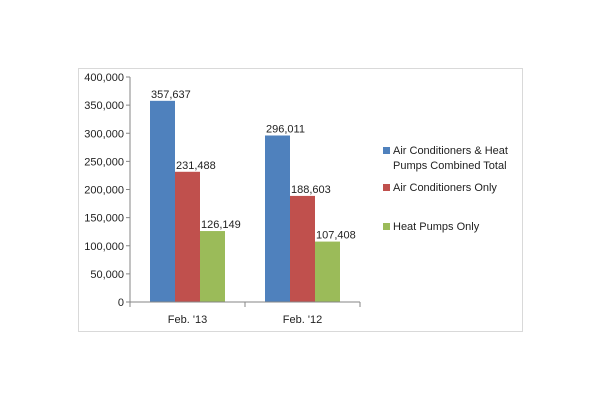 The width and height of the screenshot is (600, 400). What do you see at coordinates (336, 236) in the screenshot?
I see `data-label: 107,408` at bounding box center [336, 236].